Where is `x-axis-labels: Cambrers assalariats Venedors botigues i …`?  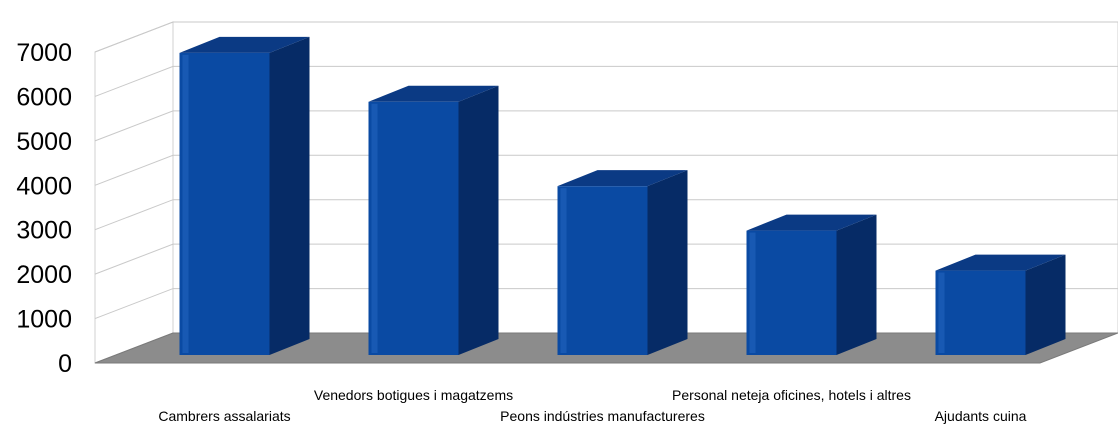 x-axis-labels: Cambrers assalariats Venedors botigues i … is located at coordinates (592, 405).